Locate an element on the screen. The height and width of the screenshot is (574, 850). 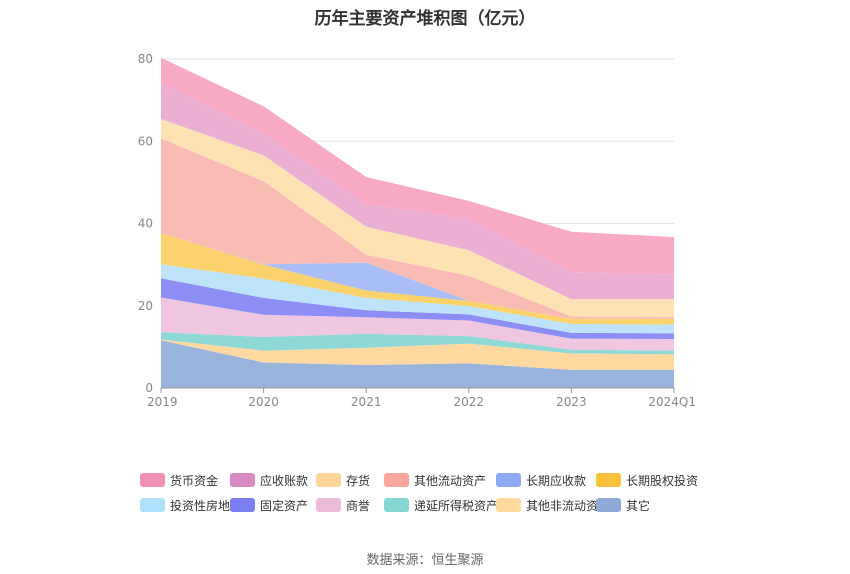
legend-label: 长期应收款 is located at coordinates (556, 480).